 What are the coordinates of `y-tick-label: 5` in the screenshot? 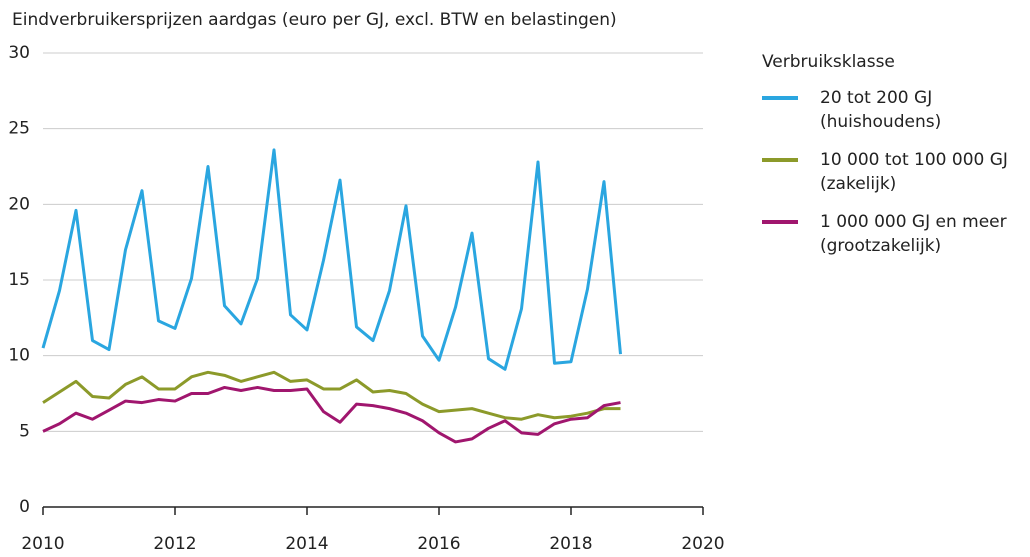 It's located at (24, 431).